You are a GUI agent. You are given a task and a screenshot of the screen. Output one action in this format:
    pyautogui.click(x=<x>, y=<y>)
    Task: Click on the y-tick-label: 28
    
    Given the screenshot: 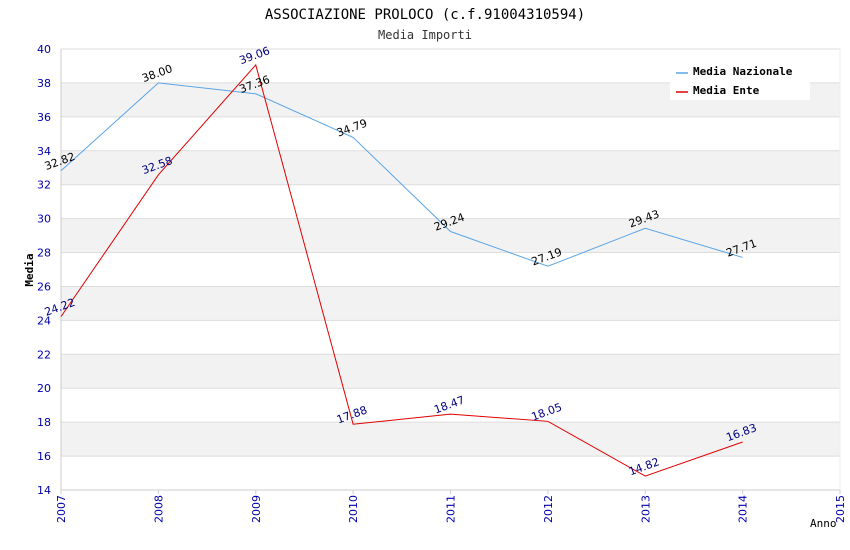 What is the action you would take?
    pyautogui.click(x=44, y=253)
    